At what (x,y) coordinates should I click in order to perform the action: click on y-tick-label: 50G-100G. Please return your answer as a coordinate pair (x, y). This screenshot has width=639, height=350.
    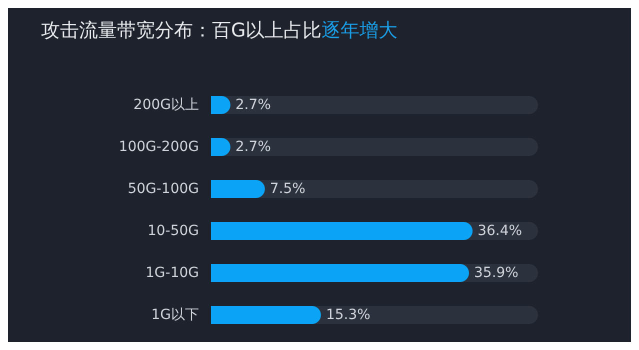
    Looking at the image, I should click on (163, 189).